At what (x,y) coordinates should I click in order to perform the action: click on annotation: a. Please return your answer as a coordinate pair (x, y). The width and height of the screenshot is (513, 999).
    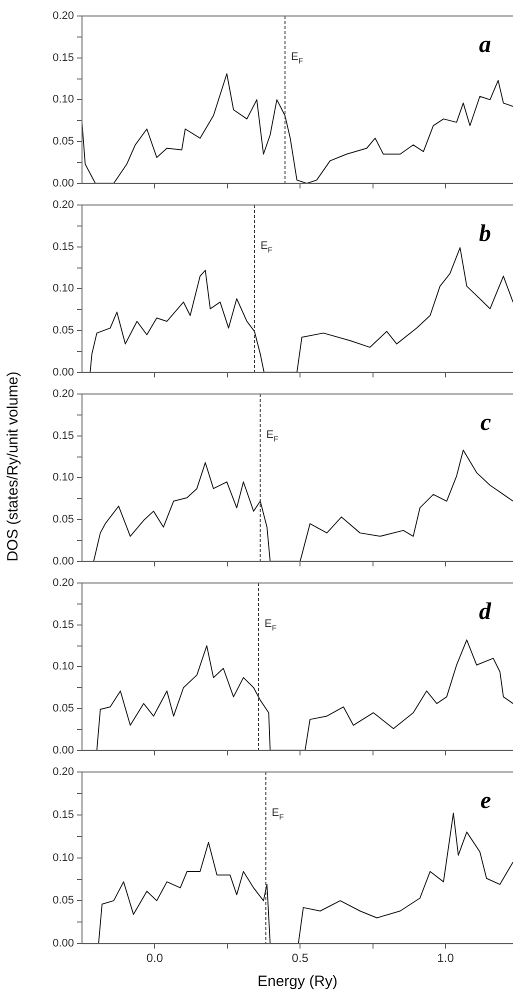
    Looking at the image, I should click on (485, 45).